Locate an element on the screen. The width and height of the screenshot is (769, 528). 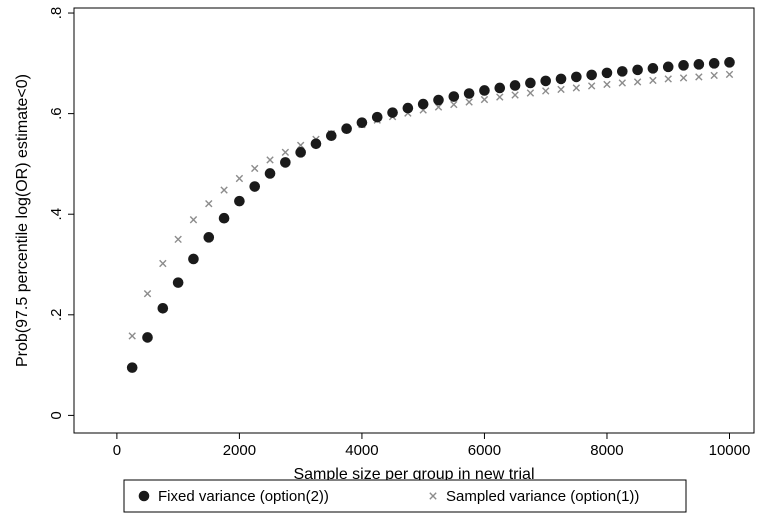
legend-label-fixed: Fixed variance (option(2)) is located at coordinates (243, 496).